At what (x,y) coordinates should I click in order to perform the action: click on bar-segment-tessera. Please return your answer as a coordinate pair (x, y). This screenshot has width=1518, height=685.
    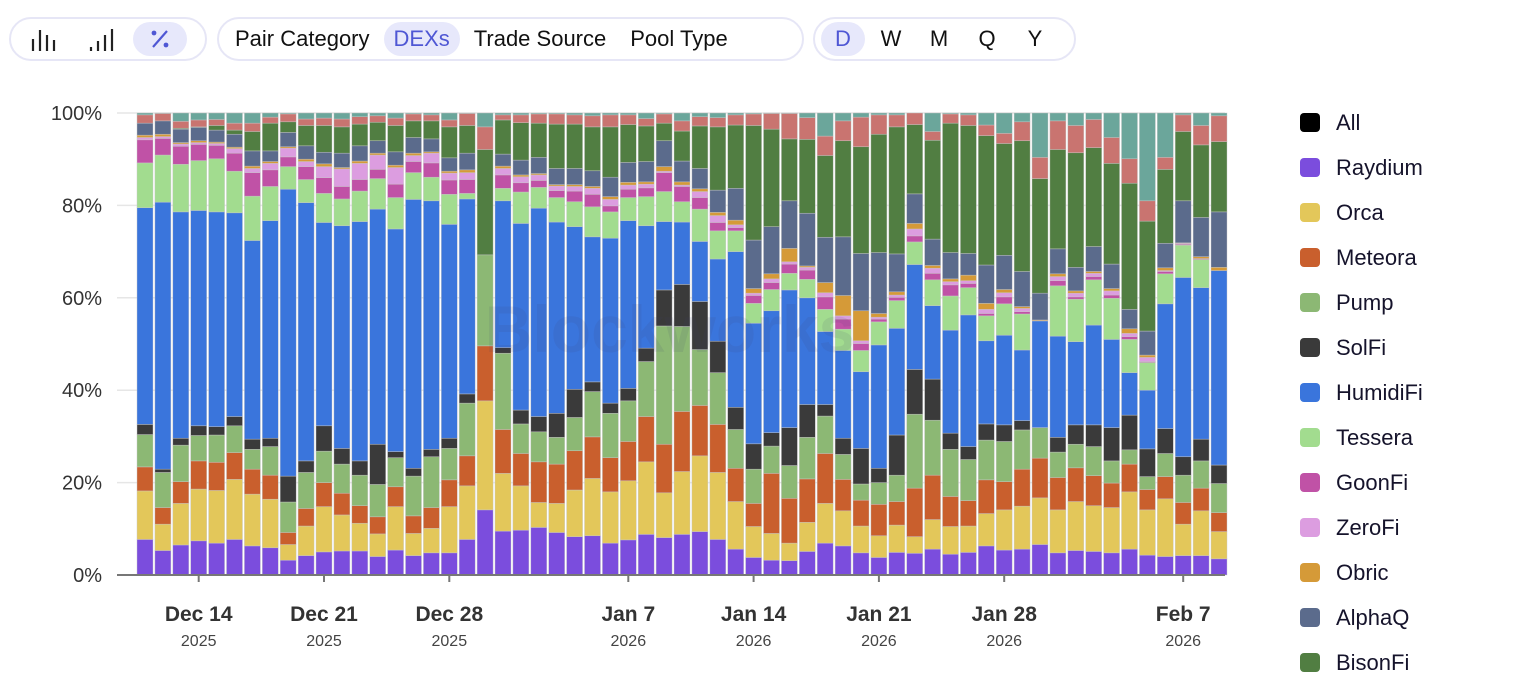
    Looking at the image, I should click on (503, 195).